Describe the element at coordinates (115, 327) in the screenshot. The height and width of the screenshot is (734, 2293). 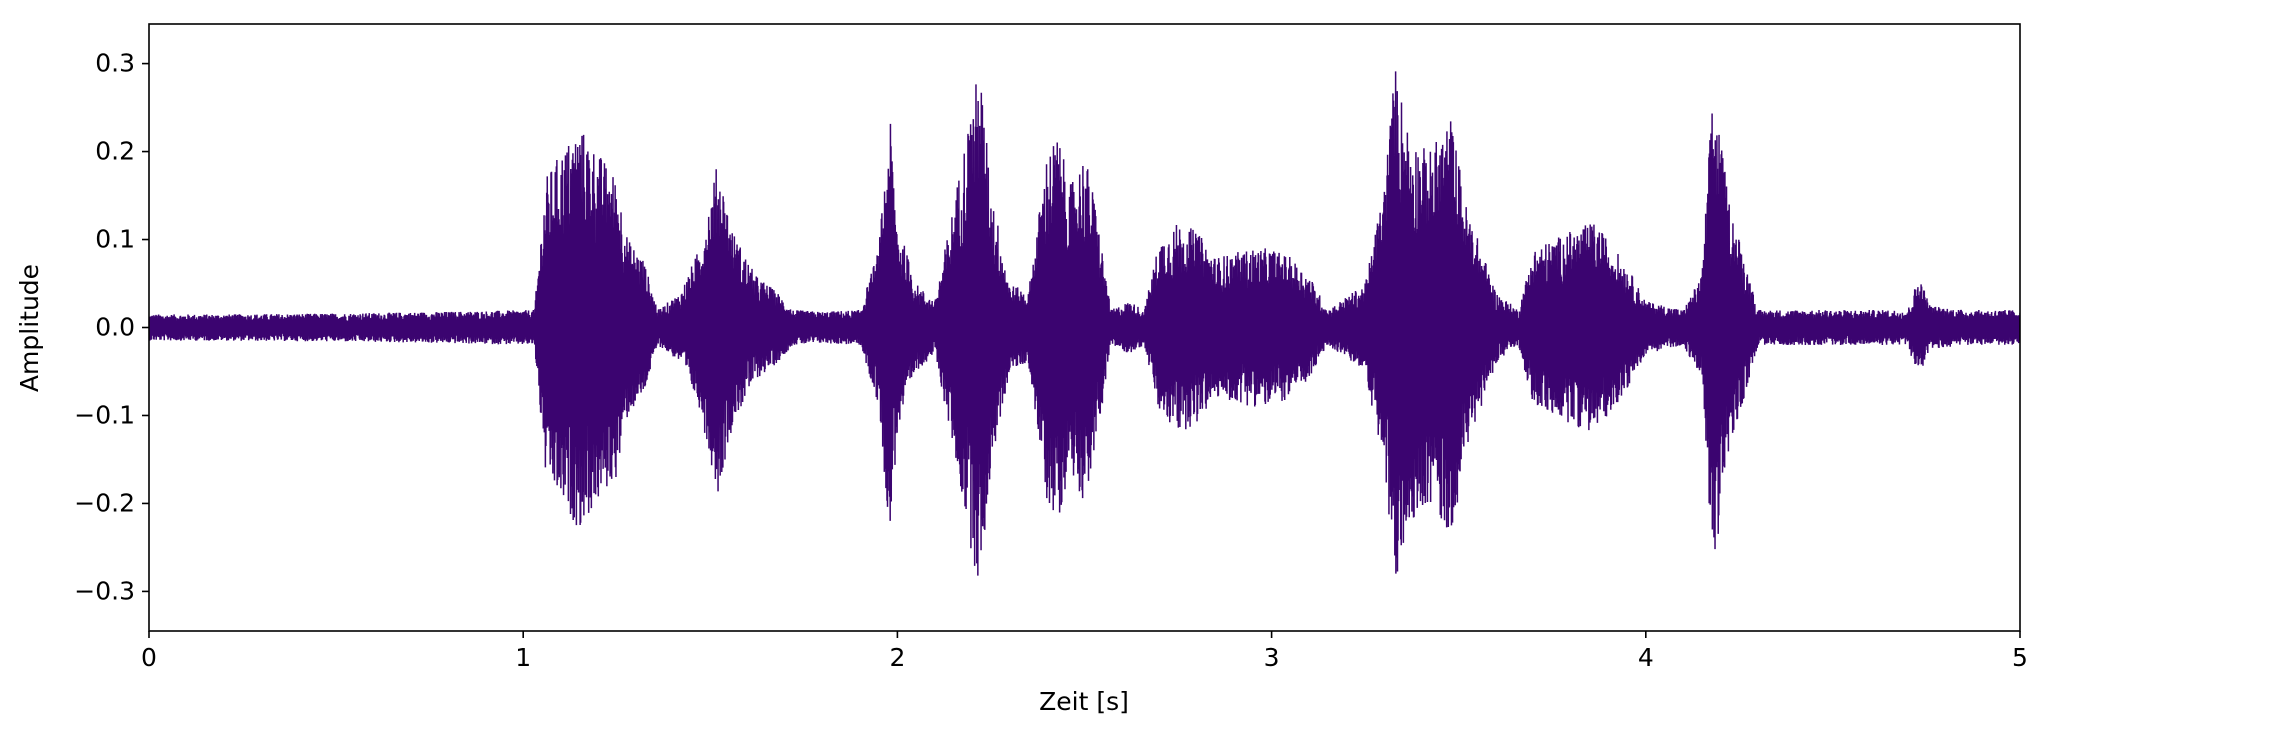
I see `y-tick-label: 0.0` at that location.